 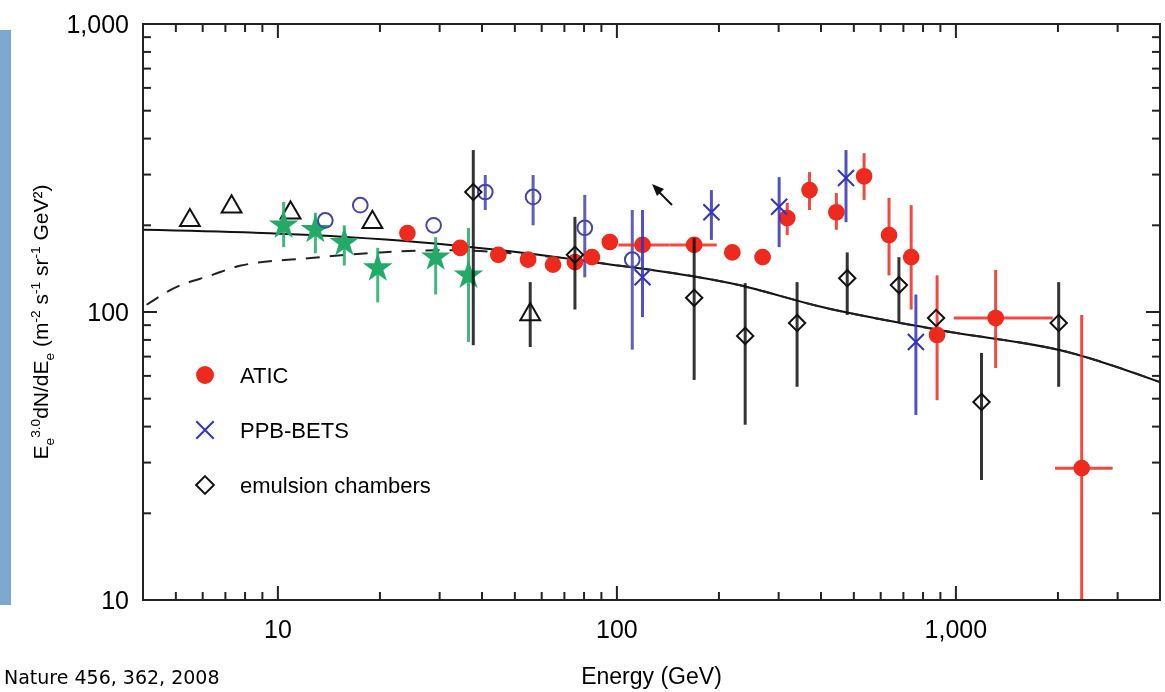 I want to click on x-tick-label: 100, so click(x=617, y=629).